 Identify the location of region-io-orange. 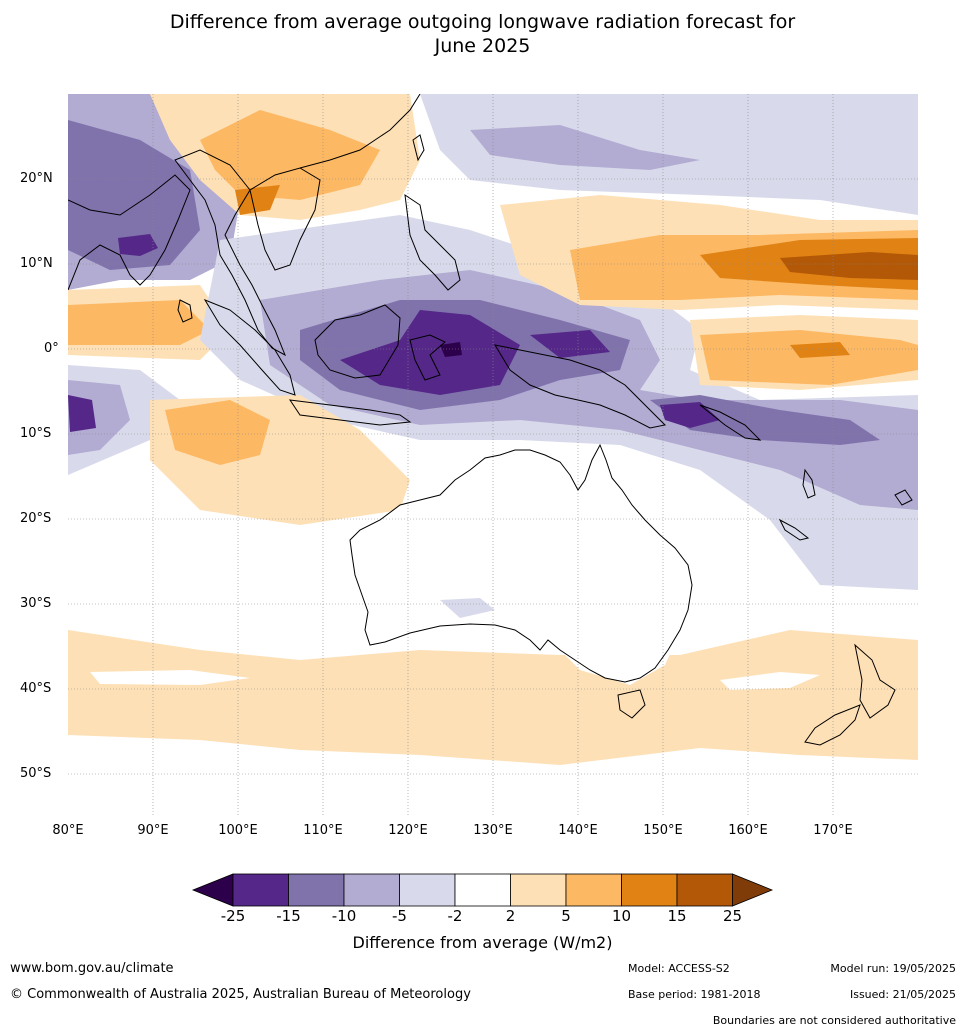
(139, 322).